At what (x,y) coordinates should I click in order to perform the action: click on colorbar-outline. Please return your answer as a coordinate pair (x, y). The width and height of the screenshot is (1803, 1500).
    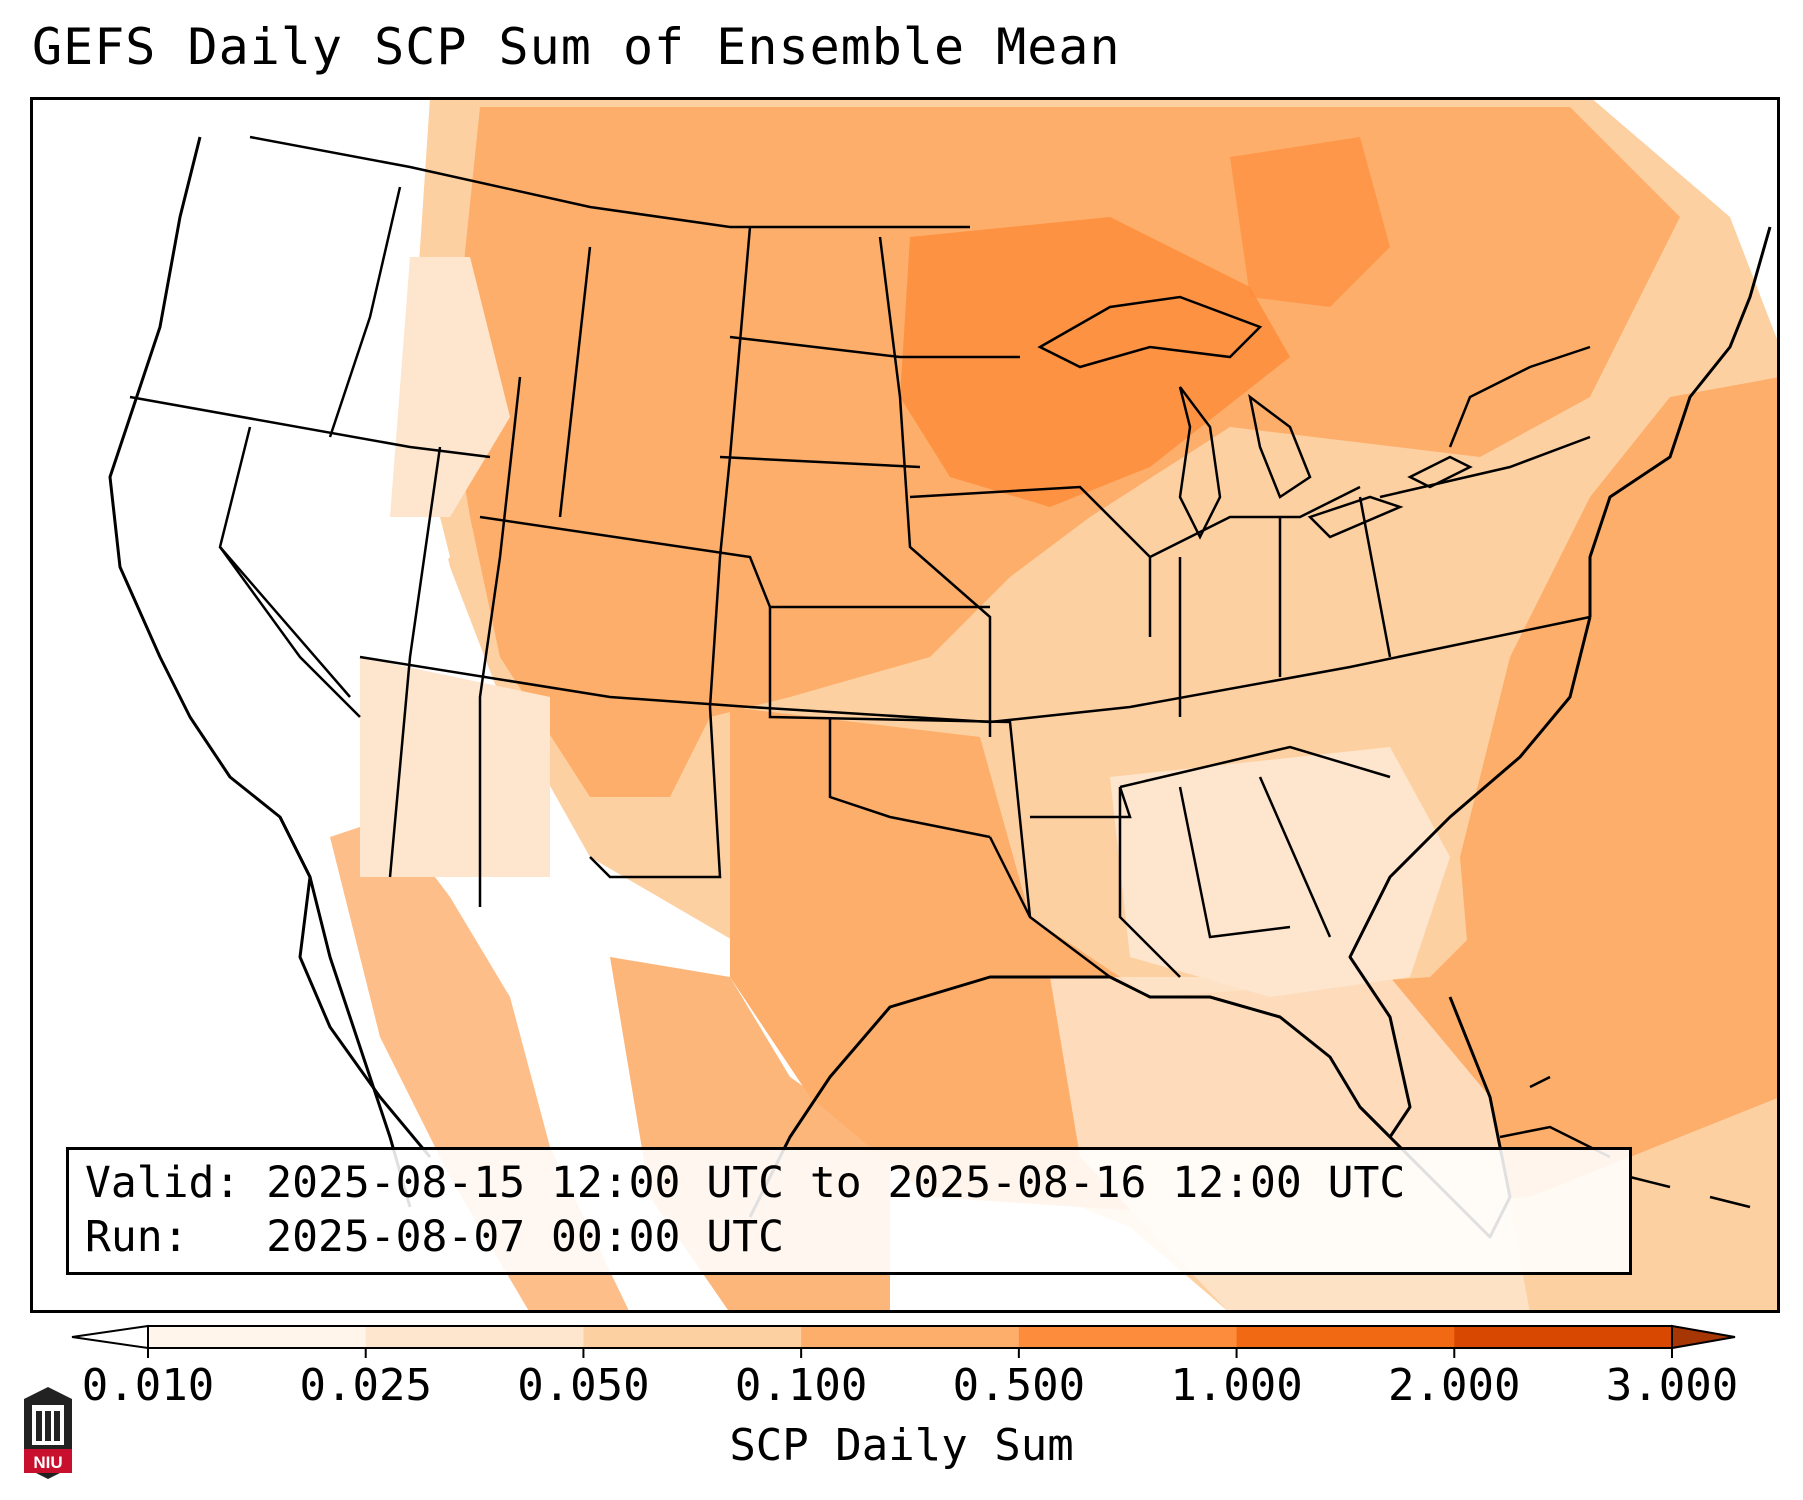
    Looking at the image, I should click on (910, 1337).